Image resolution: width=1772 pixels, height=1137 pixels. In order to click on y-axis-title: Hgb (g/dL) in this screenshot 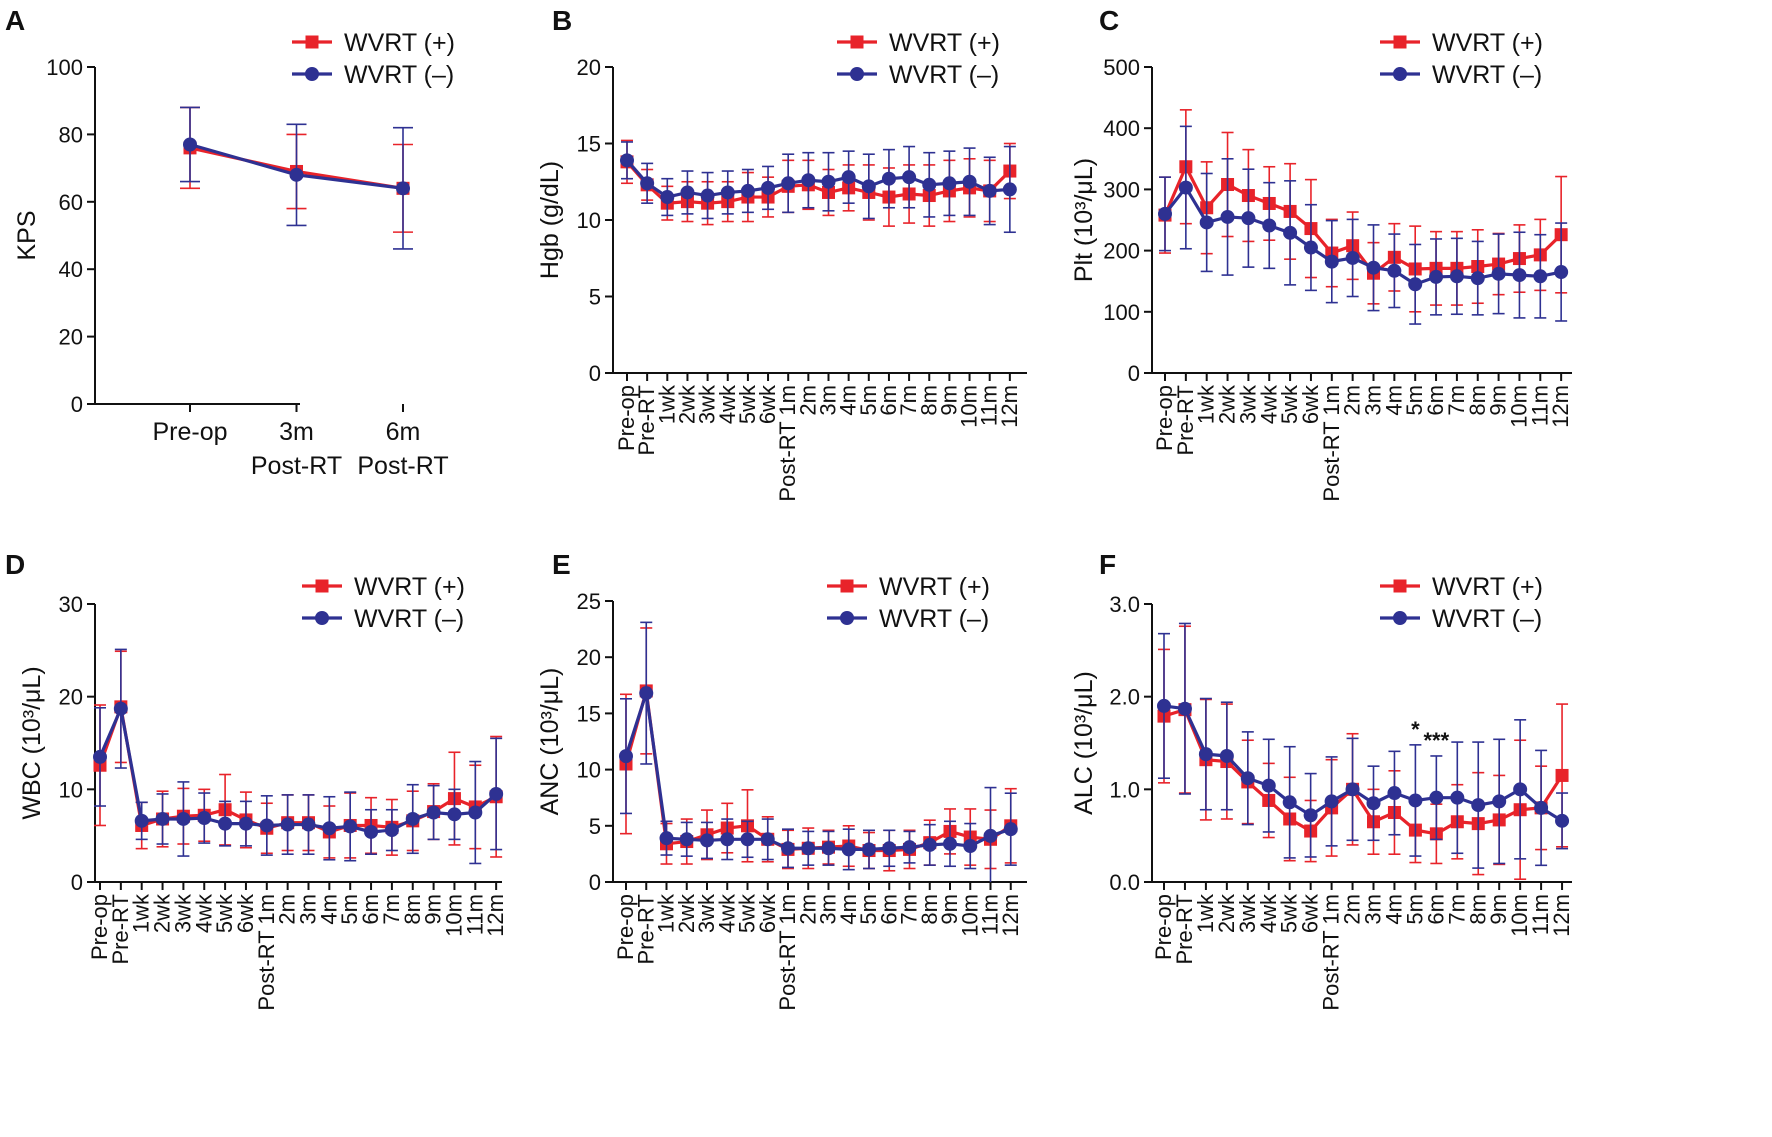, I will do `click(550, 220)`.